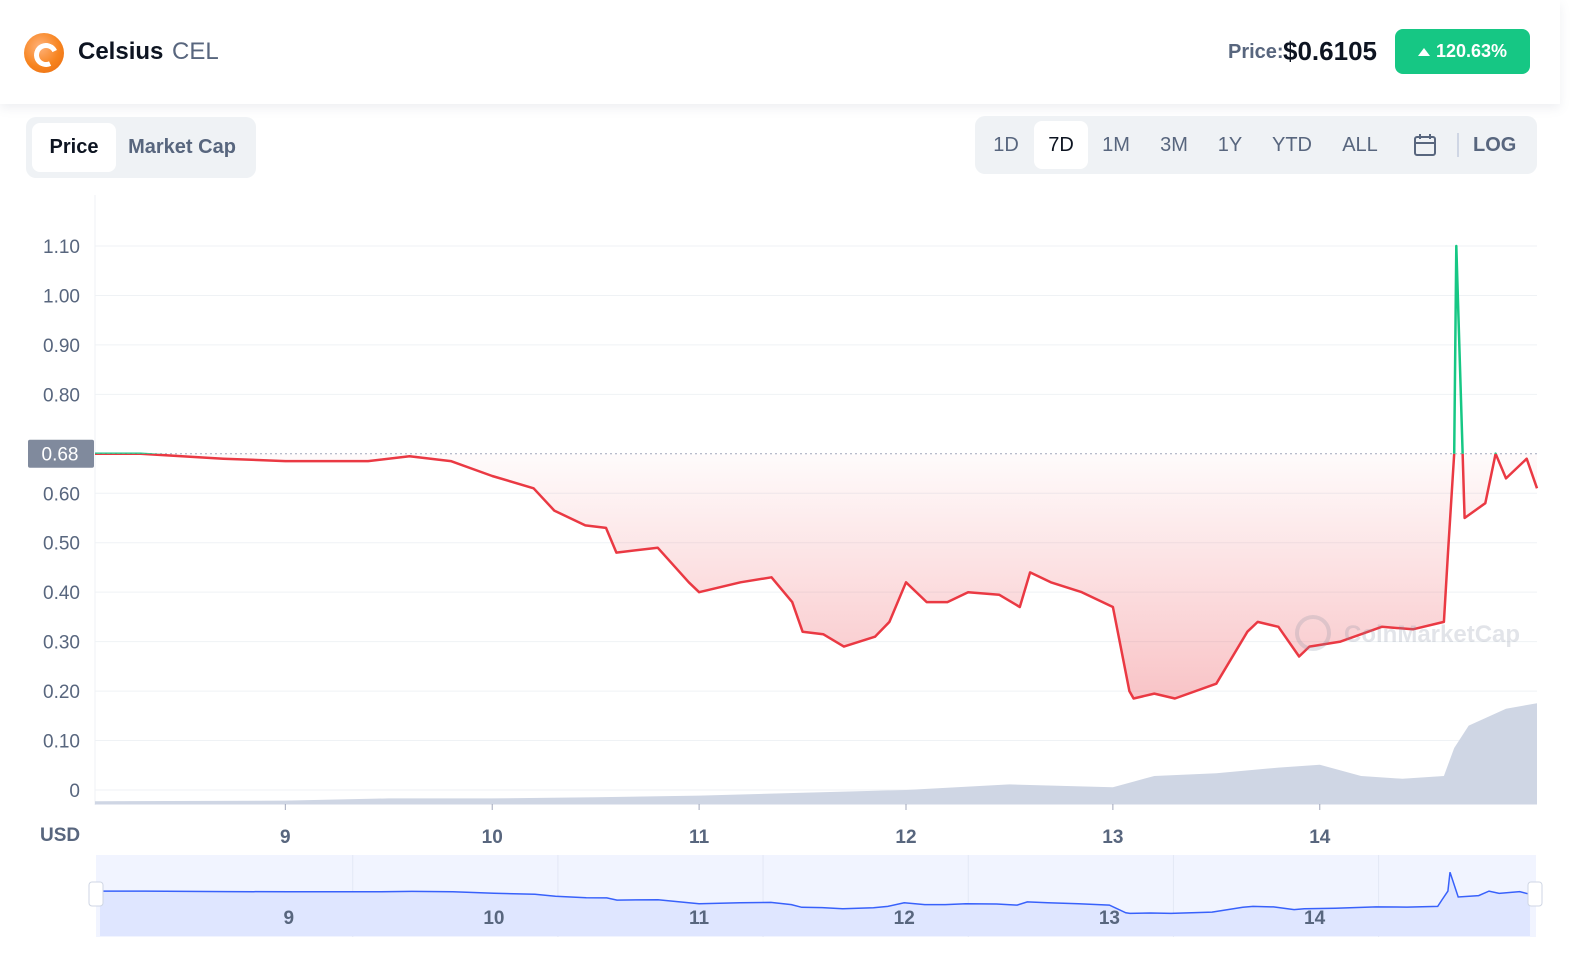 The width and height of the screenshot is (1590, 978). Describe the element at coordinates (492, 836) in the screenshot. I see `x-tick-label: 10` at that location.